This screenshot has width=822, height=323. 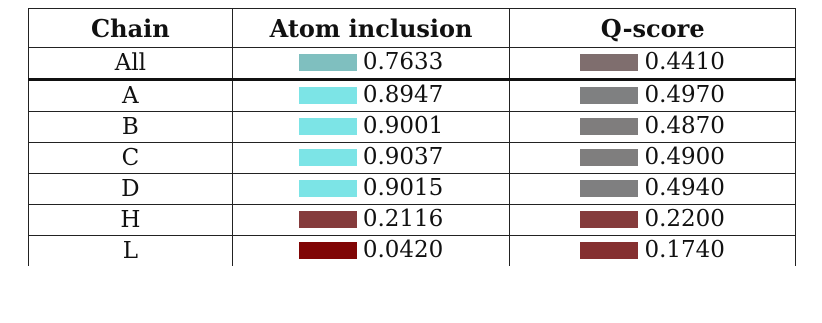 What do you see at coordinates (130, 189) in the screenshot?
I see `chain-cell: D` at bounding box center [130, 189].